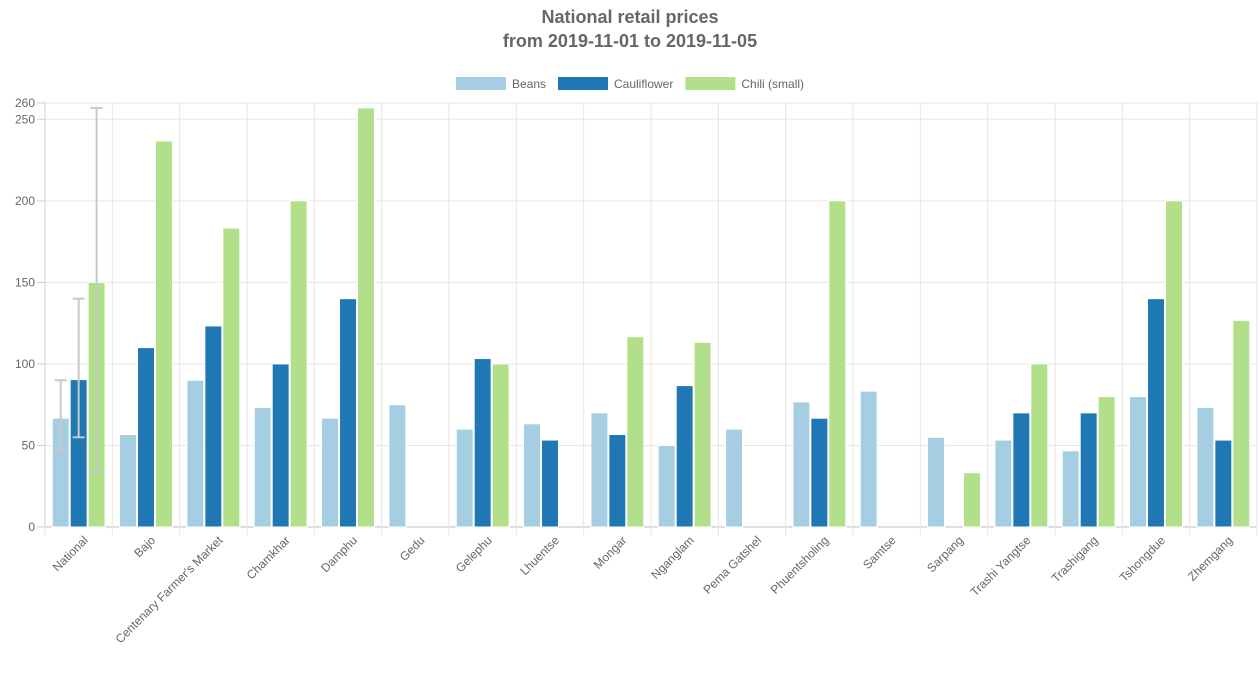 This screenshot has height=673, width=1260. Describe the element at coordinates (474, 554) in the screenshot. I see `x-tick-label: Gelephu` at that location.